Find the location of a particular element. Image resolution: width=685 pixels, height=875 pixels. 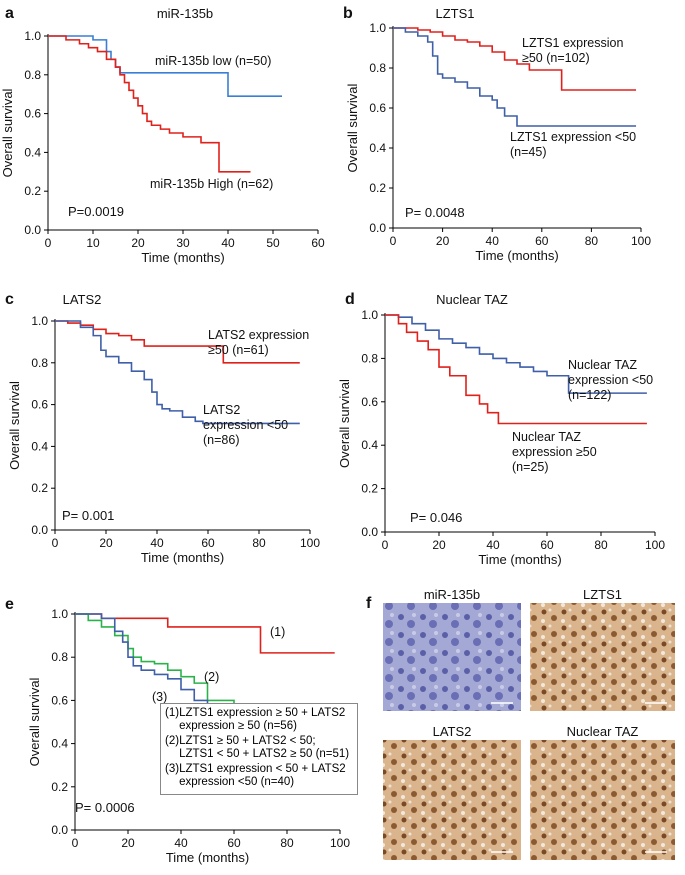

chart-title: LATS2 is located at coordinates (82, 299).